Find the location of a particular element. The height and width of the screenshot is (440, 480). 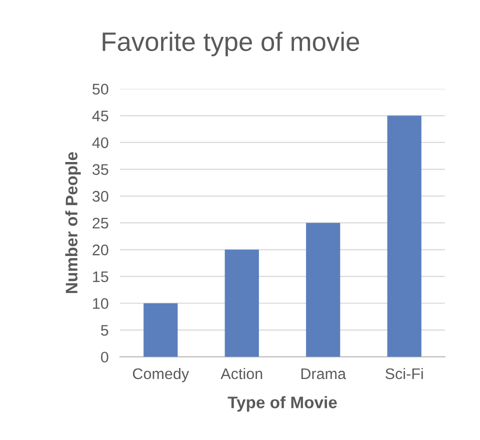

y-tick-label: 0 is located at coordinates (104, 357).